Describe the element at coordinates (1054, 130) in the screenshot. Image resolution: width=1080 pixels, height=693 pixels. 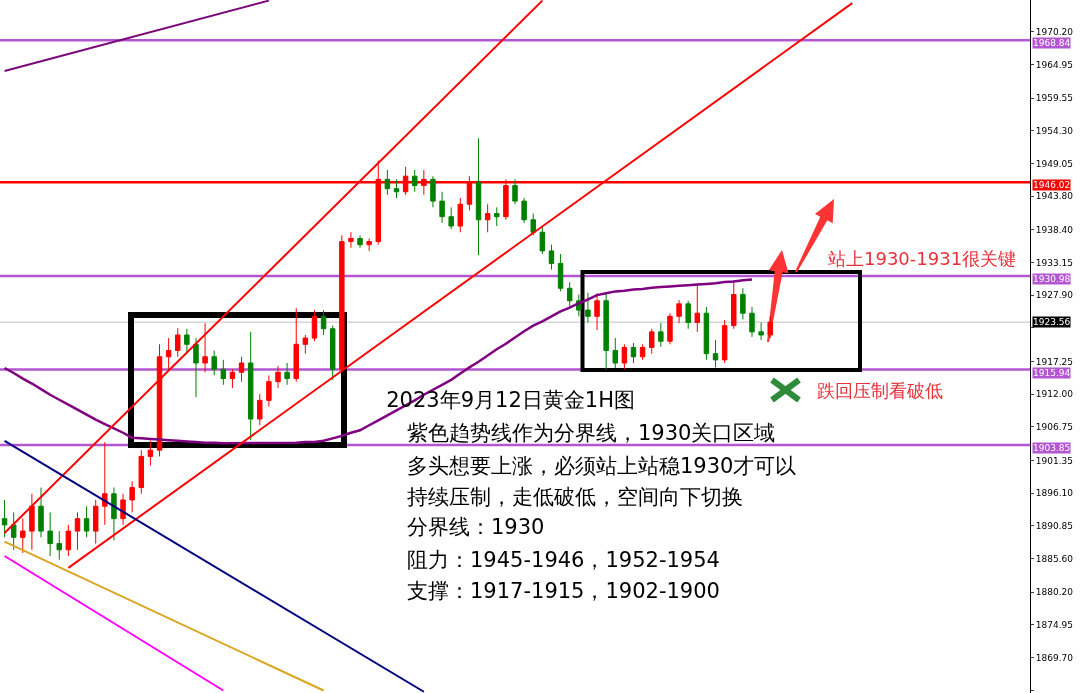
I see `y-tick-label: 1954.30` at that location.